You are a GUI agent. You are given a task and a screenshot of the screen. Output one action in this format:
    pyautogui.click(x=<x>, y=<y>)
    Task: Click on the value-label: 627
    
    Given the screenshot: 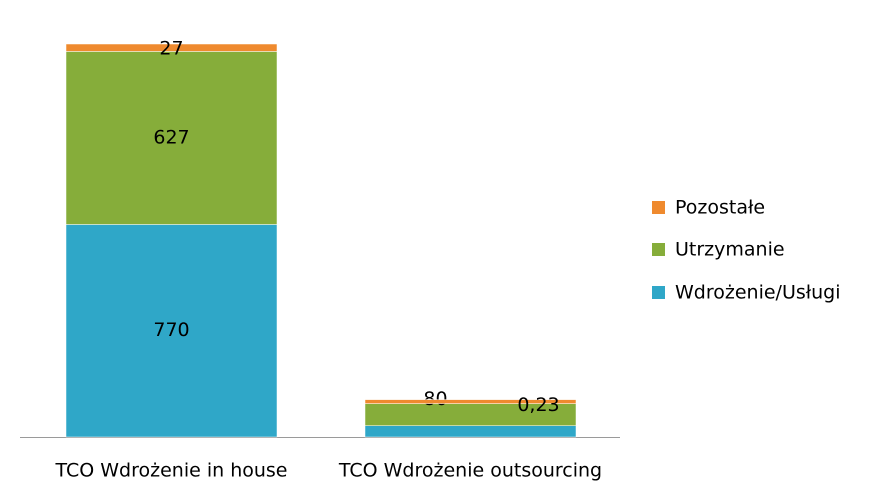 What is the action you would take?
    pyautogui.click(x=171, y=137)
    